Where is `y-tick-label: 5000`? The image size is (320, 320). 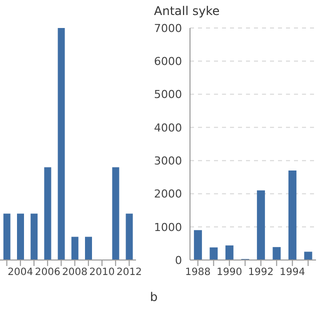 y-tick-label: 5000 is located at coordinates (168, 95).